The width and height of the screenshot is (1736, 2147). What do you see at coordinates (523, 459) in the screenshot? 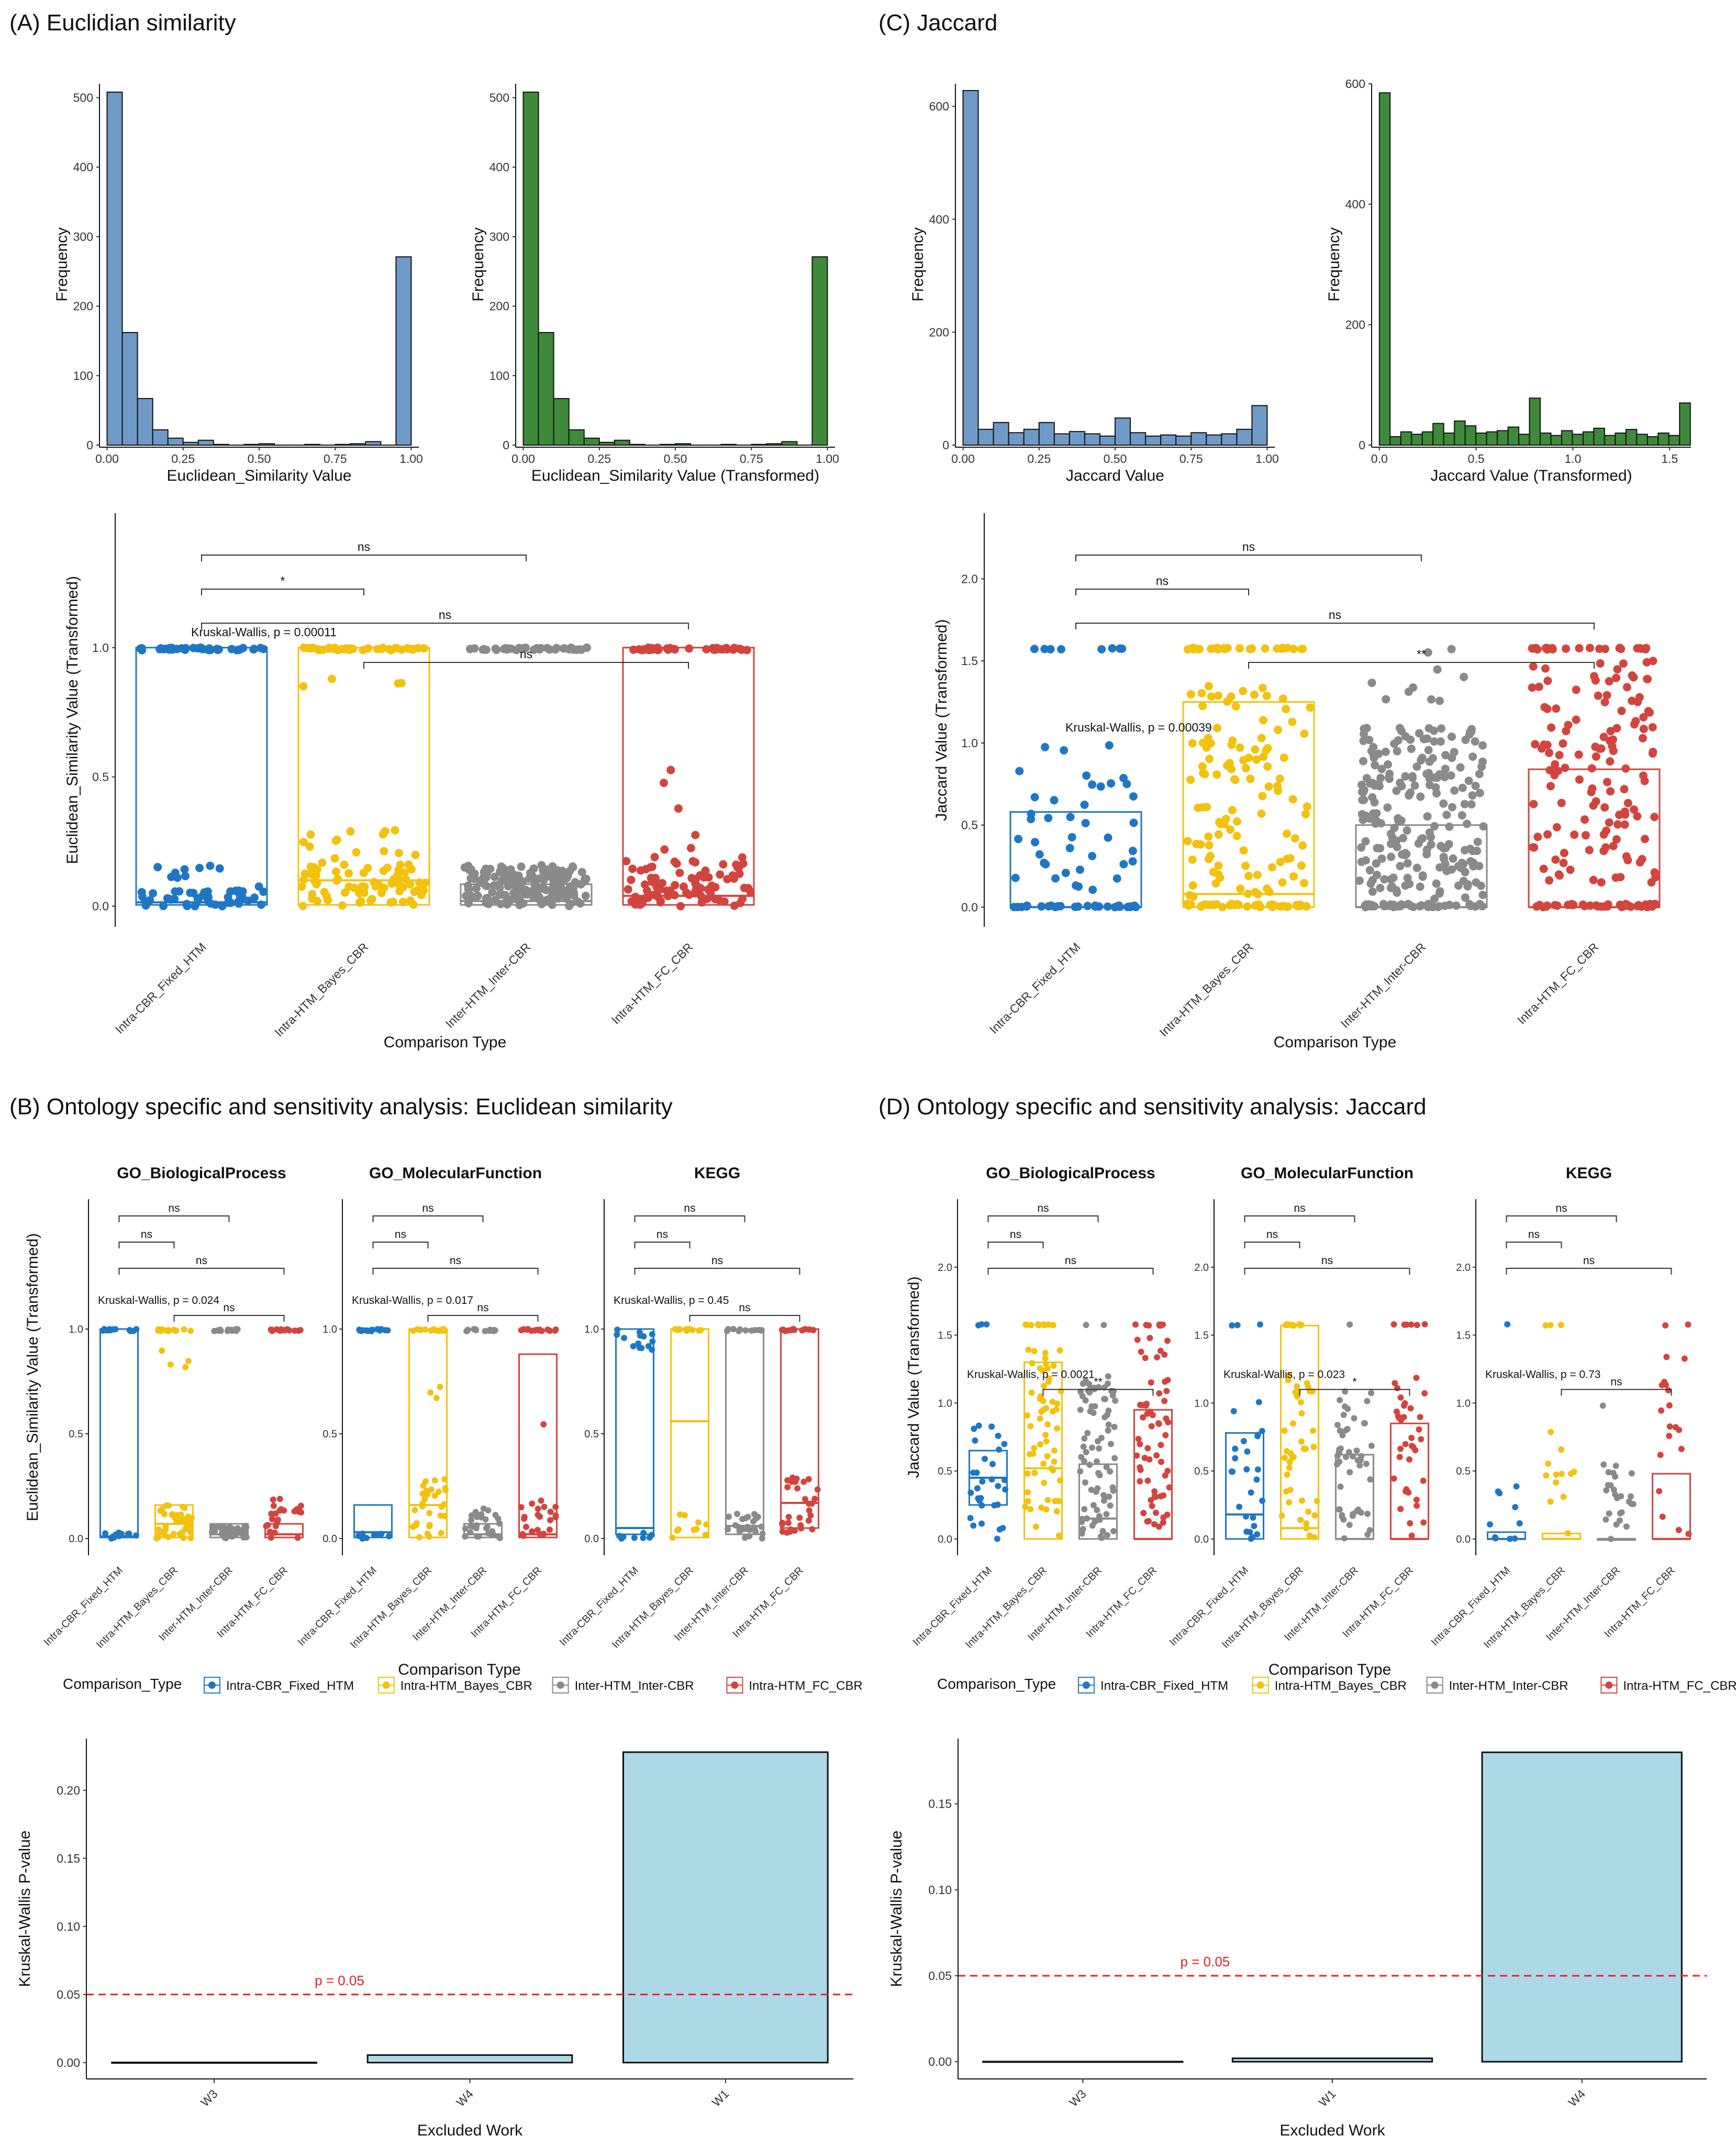
I see `x-tick-label: 0.00` at bounding box center [523, 459].